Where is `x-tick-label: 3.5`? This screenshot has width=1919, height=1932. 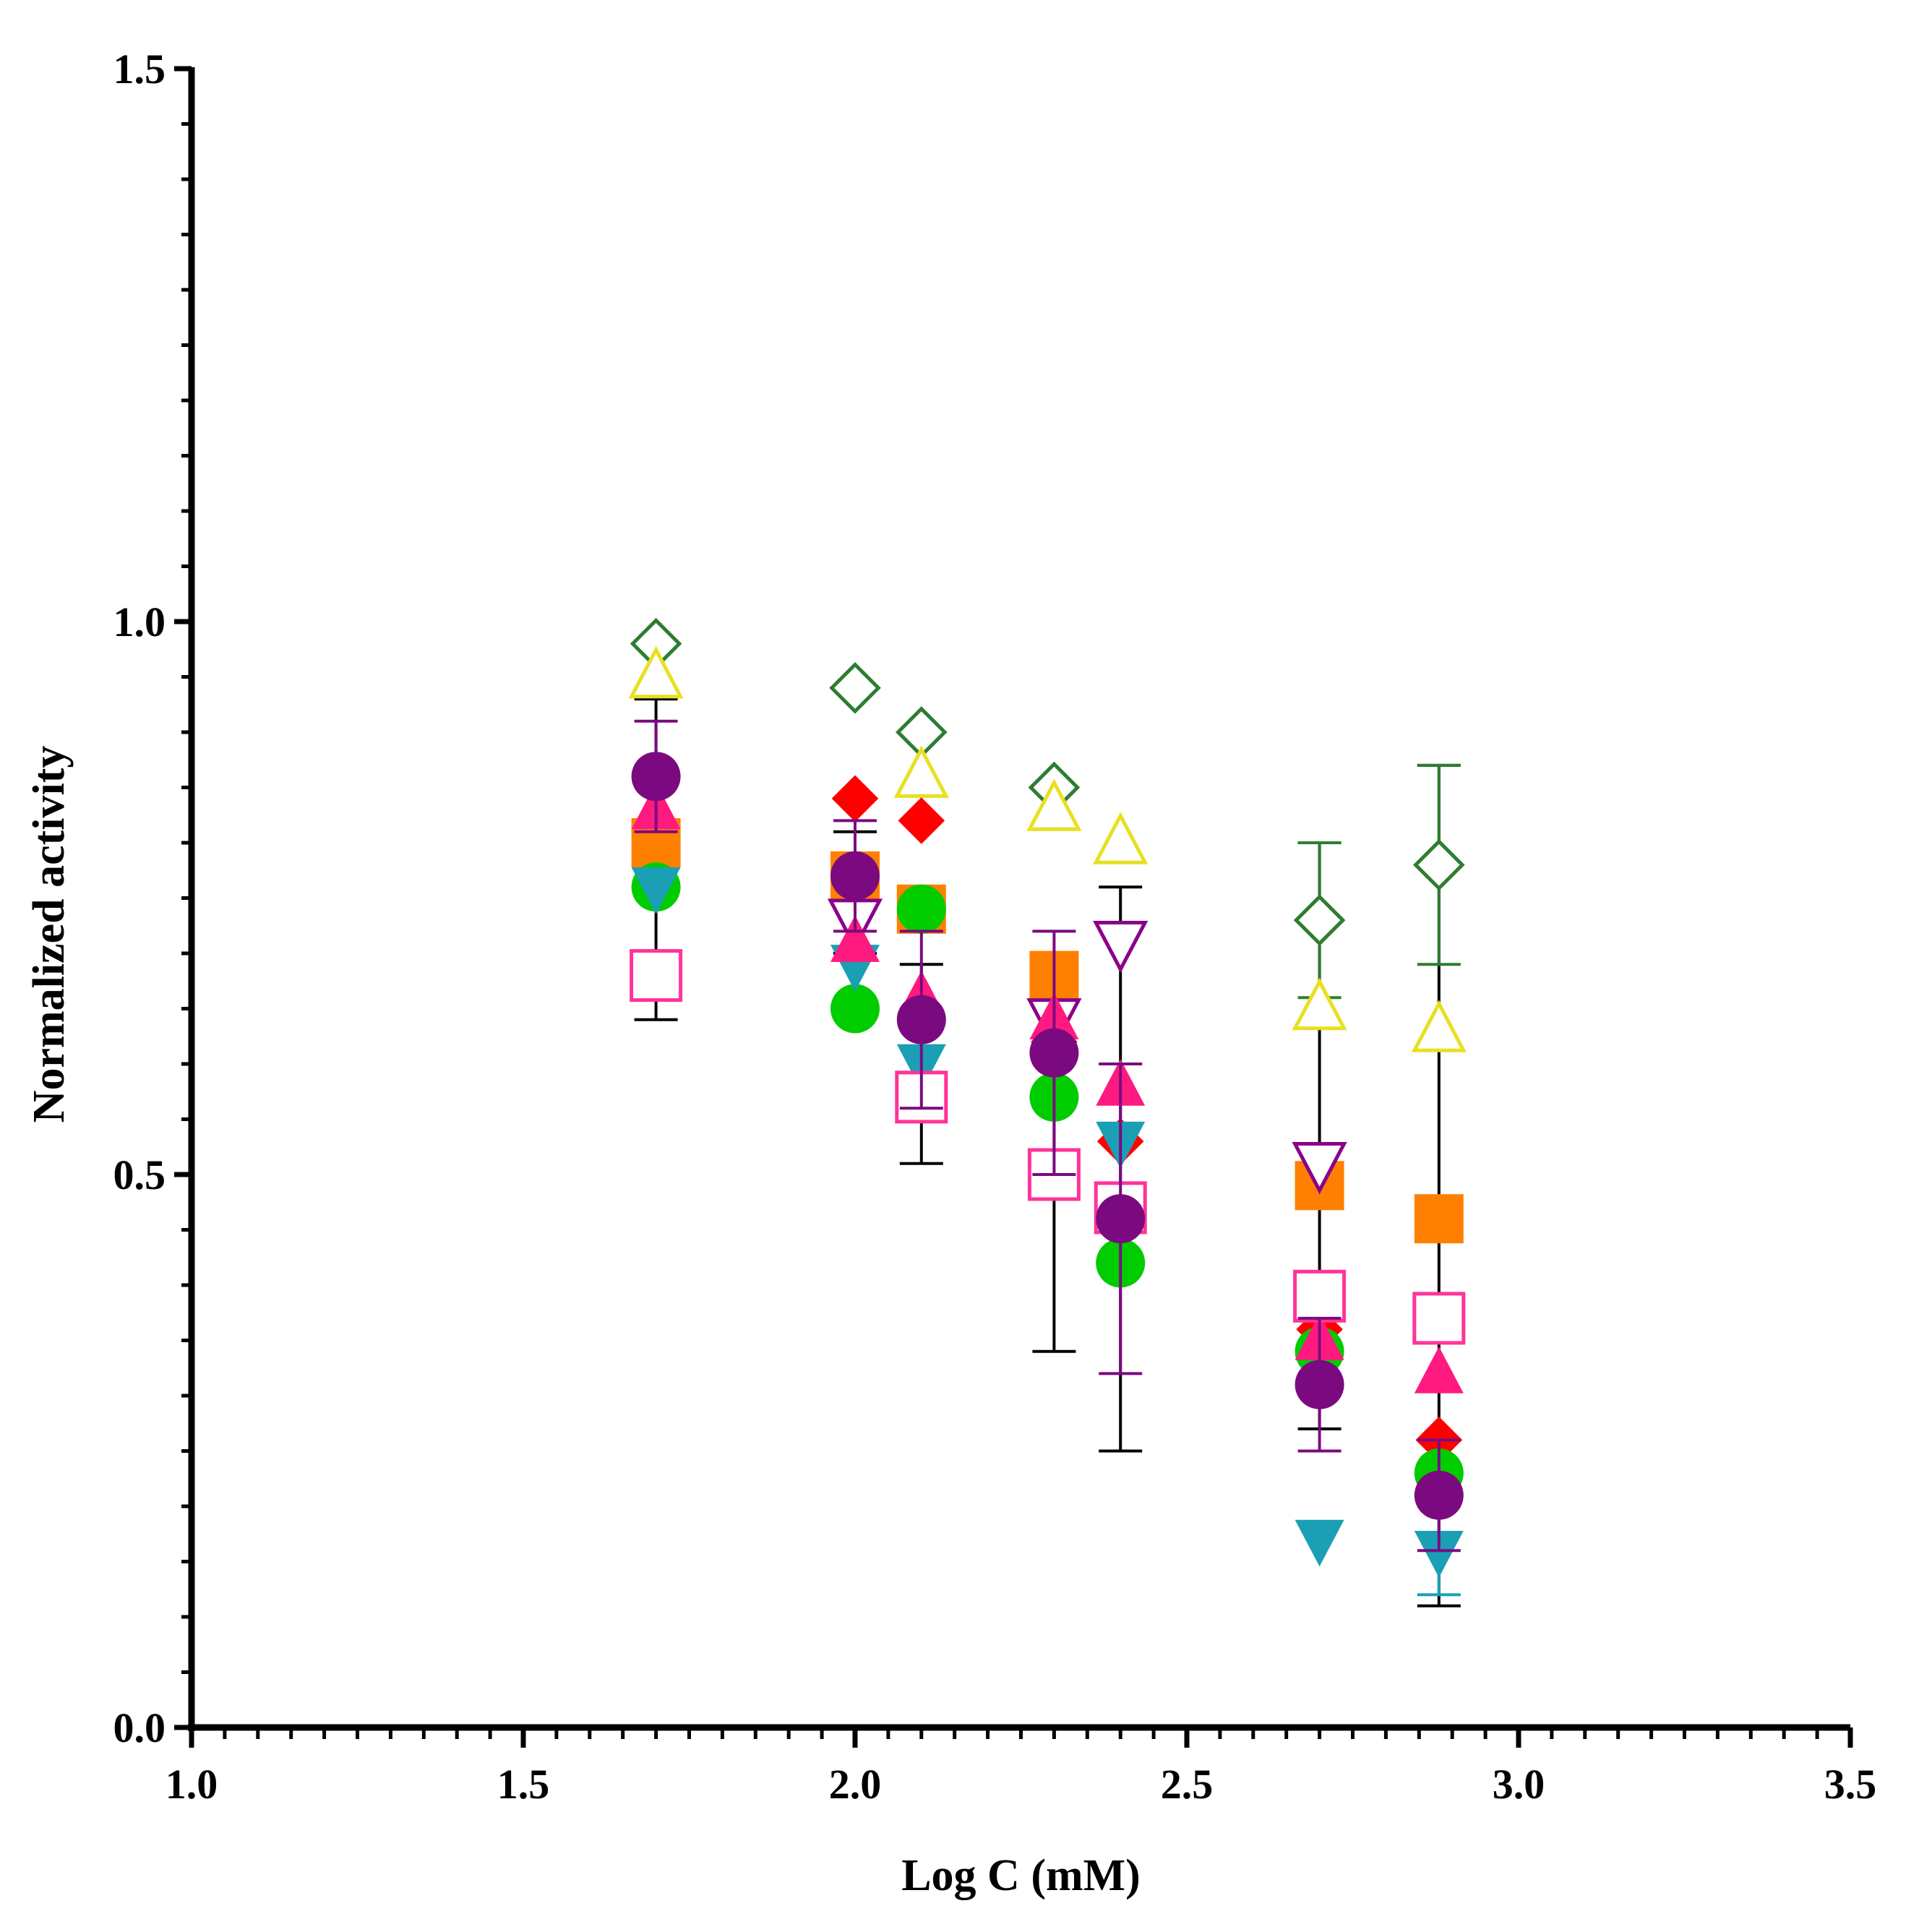
x-tick-label: 3.5 is located at coordinates (1851, 1785).